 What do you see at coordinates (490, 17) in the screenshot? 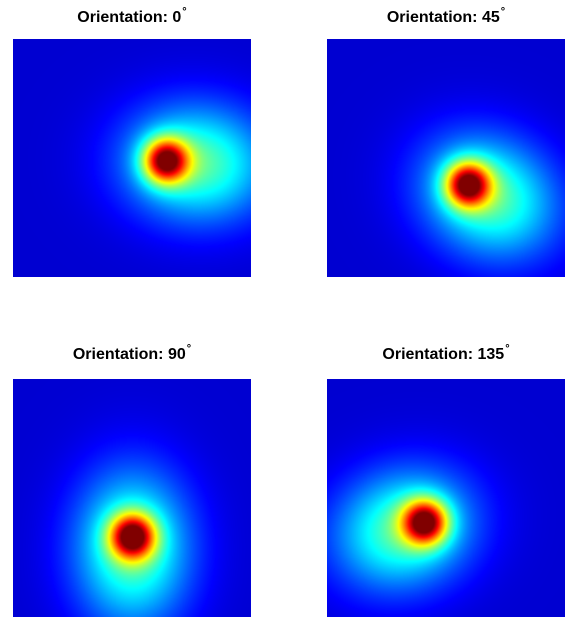
I see `orientation-value: 45` at bounding box center [490, 17].